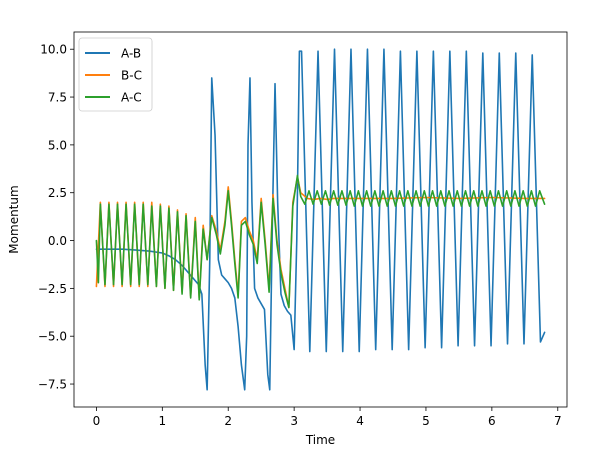  I want to click on y-tick-label: 2.5, so click(57, 193).